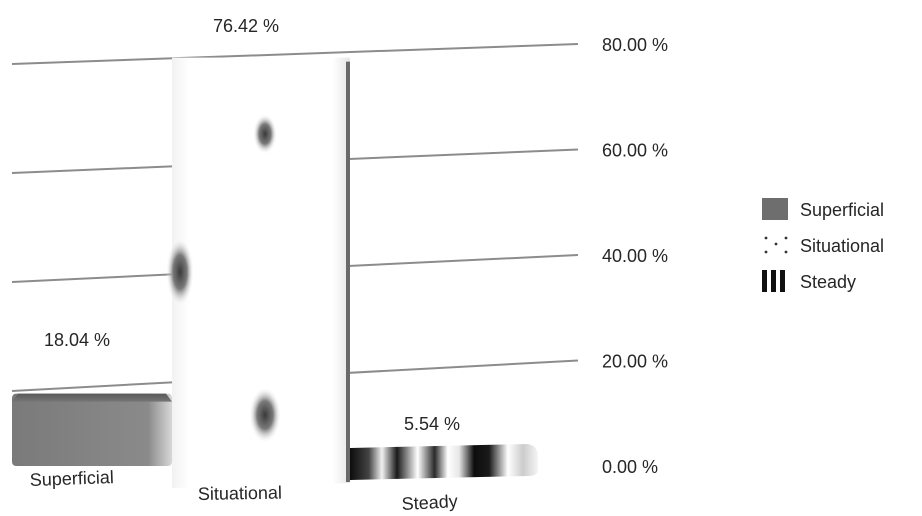 The width and height of the screenshot is (922, 516). Describe the element at coordinates (635, 256) in the screenshot. I see `y-tick-label: 40.00 %` at that location.